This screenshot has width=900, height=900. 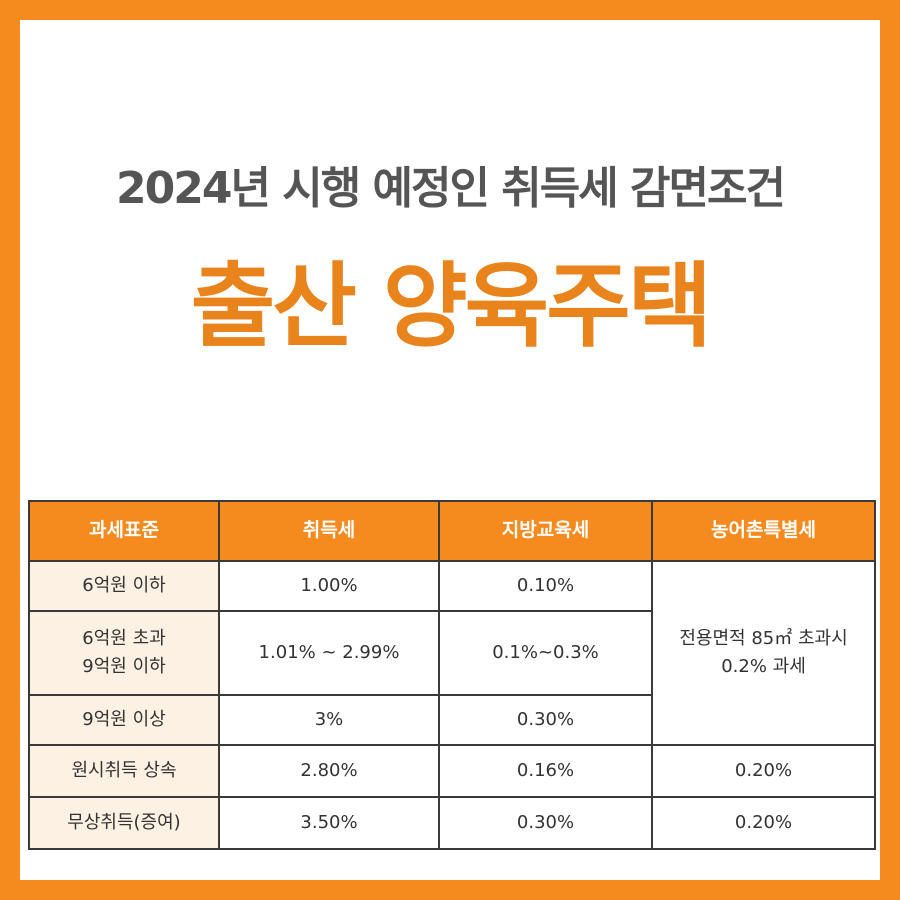 I want to click on acquisition-tax-cell: 3%, so click(x=329, y=720).